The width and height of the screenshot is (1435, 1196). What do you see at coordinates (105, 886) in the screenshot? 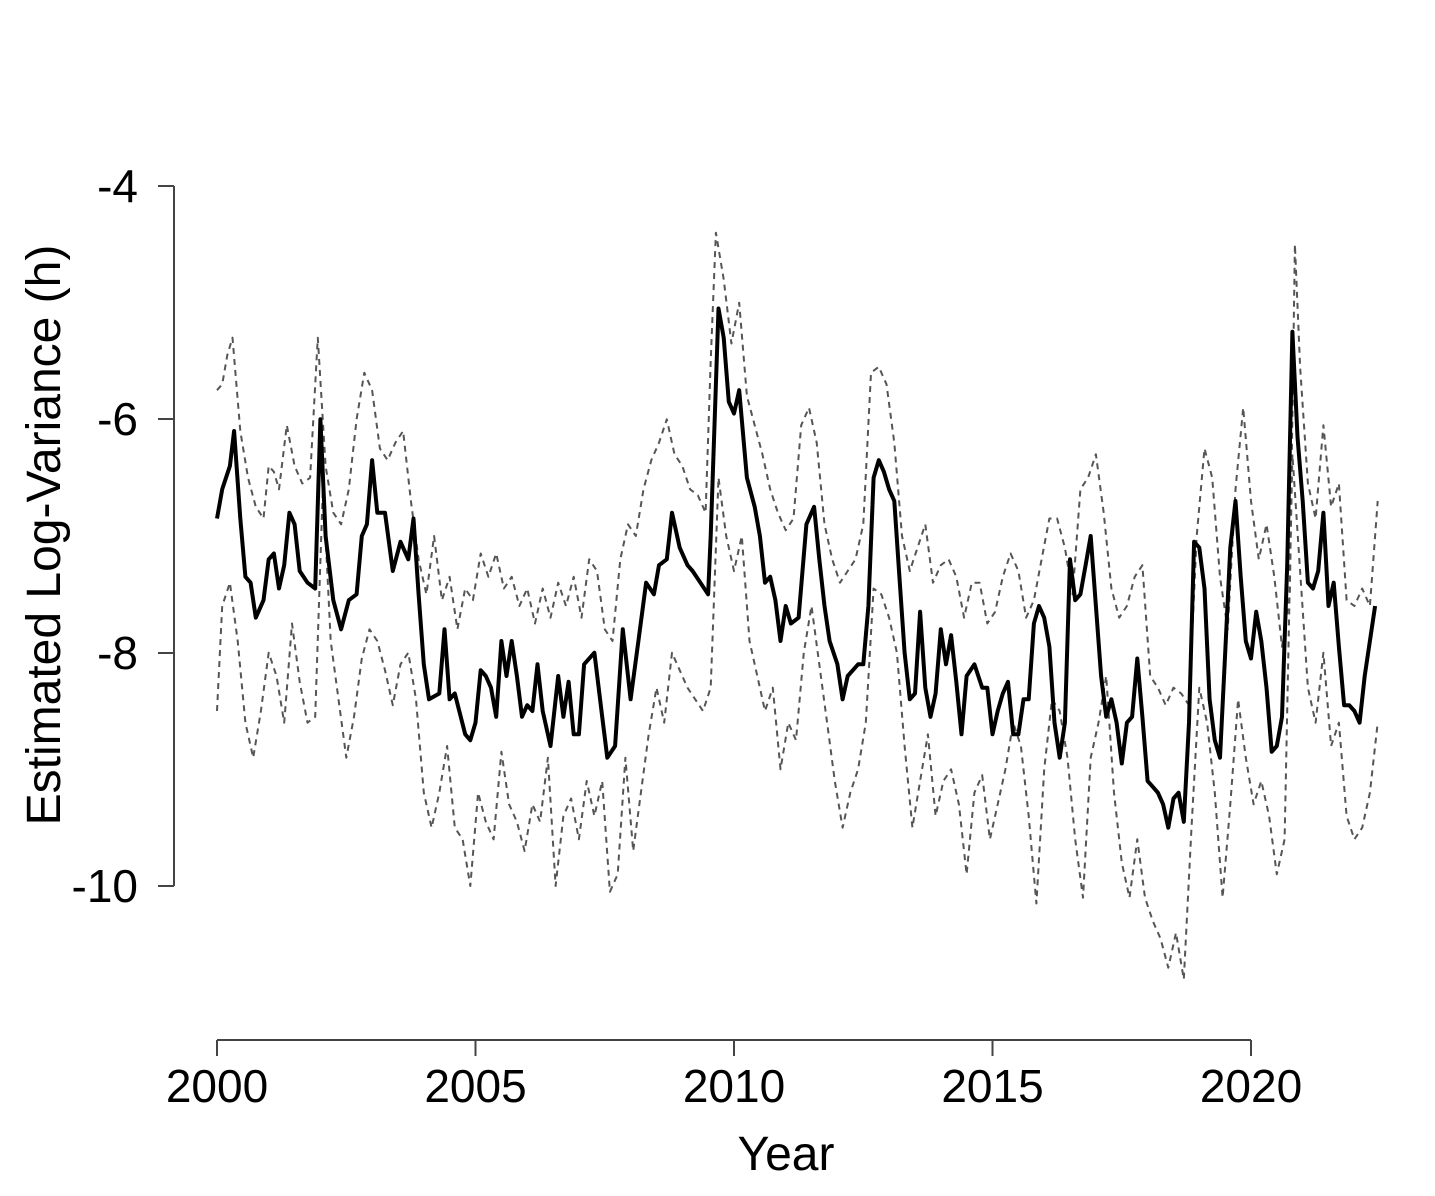
I see `y-tick-label: -10` at bounding box center [105, 886].